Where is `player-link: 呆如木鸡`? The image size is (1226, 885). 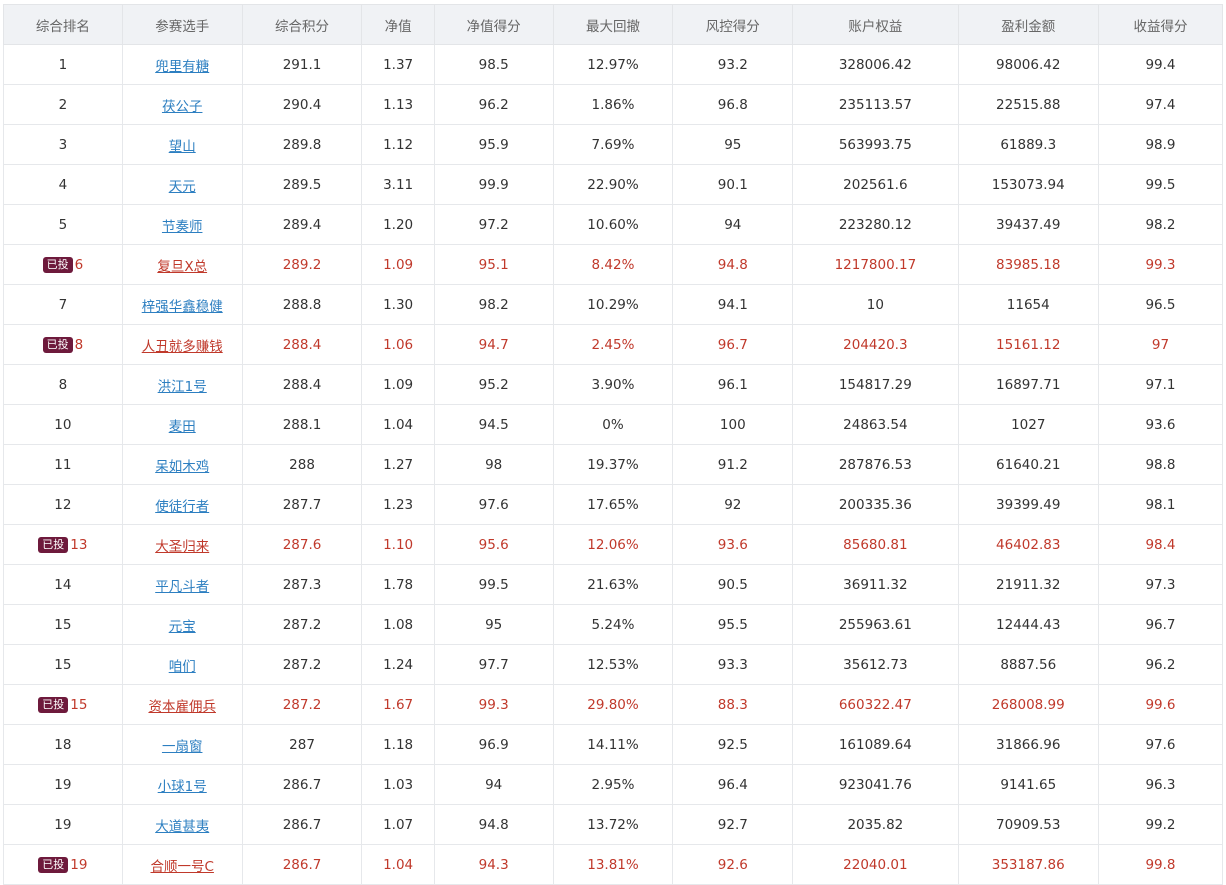 player-link: 呆如木鸡 is located at coordinates (182, 466).